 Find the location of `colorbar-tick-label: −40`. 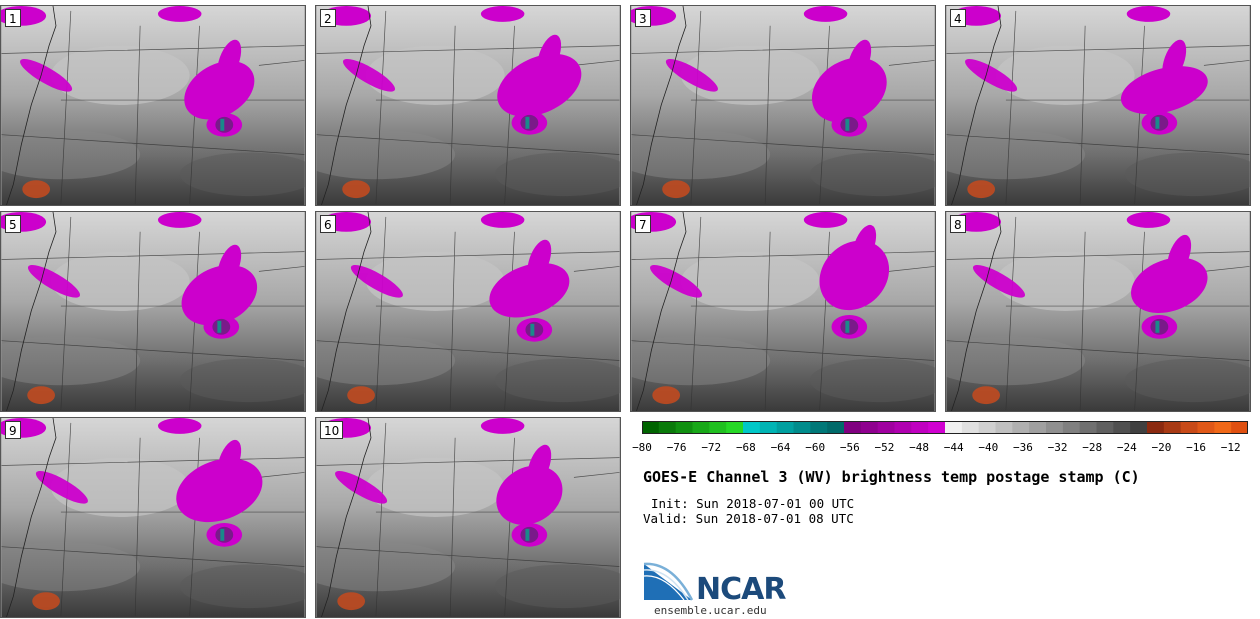

colorbar-tick-label: −40 is located at coordinates (988, 447).